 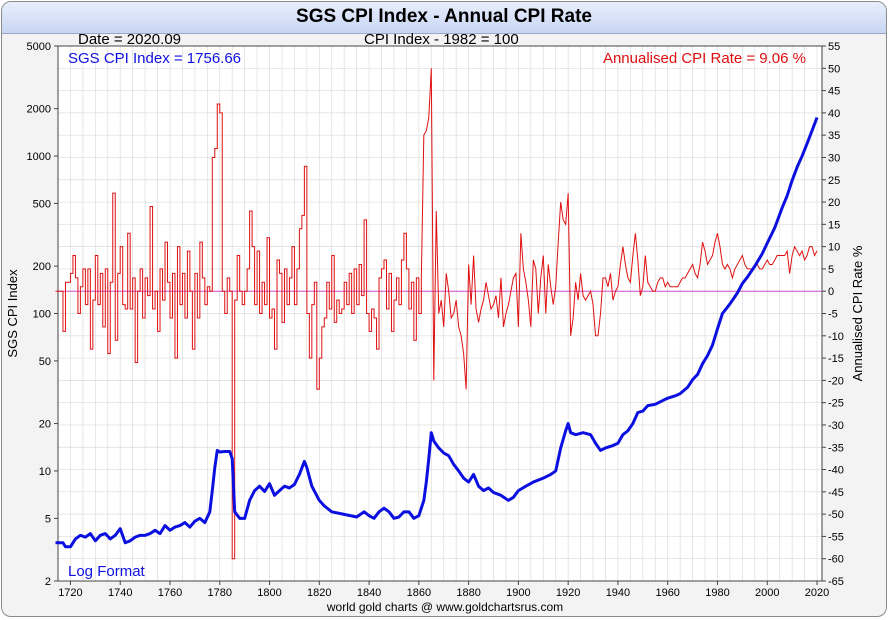 What do you see at coordinates (39, 157) in the screenshot?
I see `y-left-tick-label: 1000` at bounding box center [39, 157].